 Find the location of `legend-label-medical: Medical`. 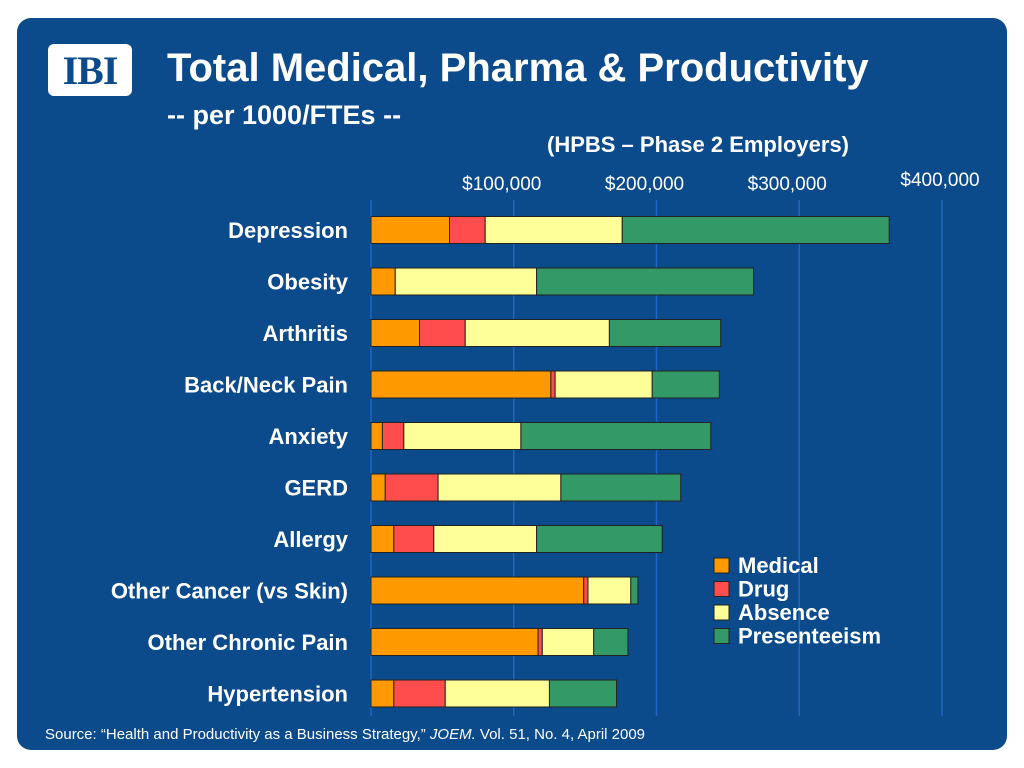

legend-label-medical: Medical is located at coordinates (778, 565).